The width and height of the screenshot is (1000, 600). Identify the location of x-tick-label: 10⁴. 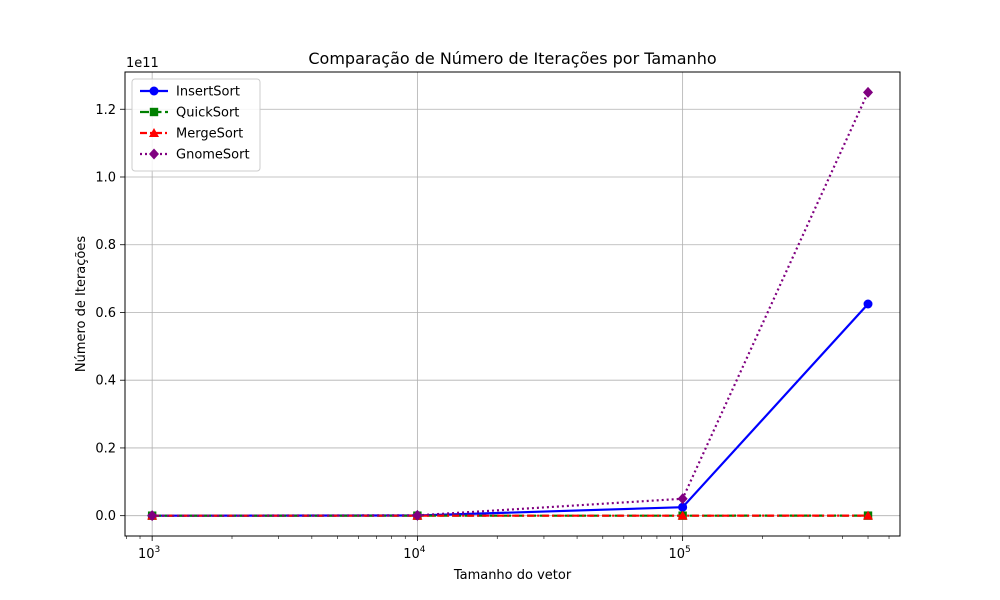
(414, 553).